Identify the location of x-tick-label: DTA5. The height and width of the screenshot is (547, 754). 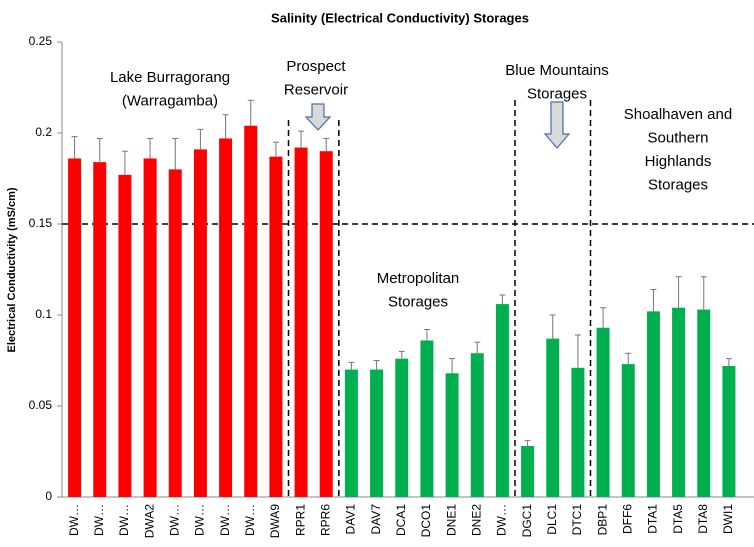
(678, 519).